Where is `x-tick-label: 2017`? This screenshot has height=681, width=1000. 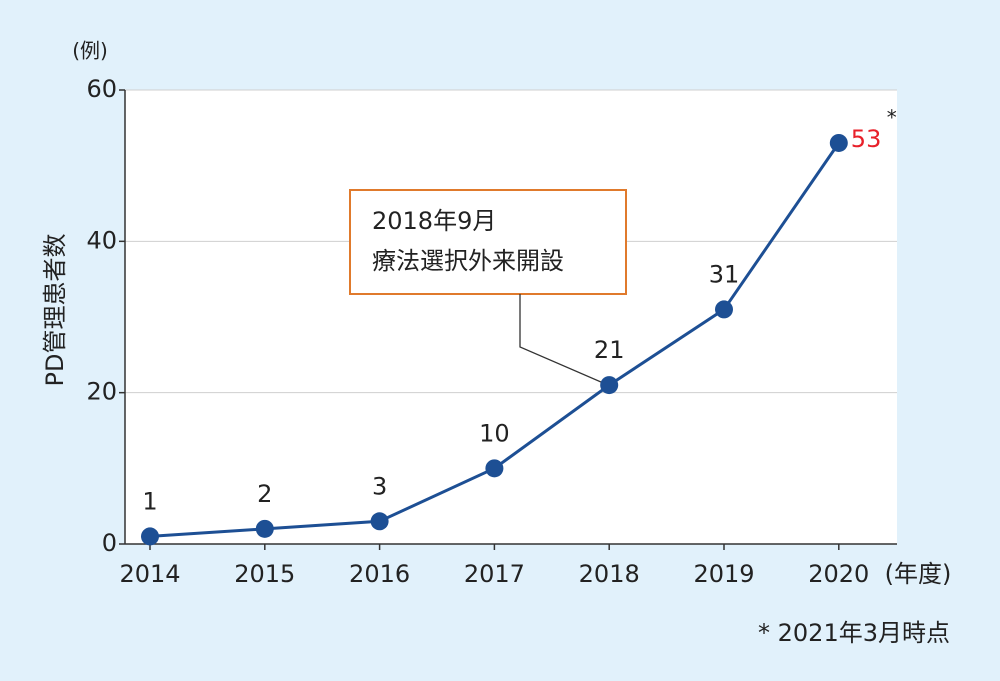
x-tick-label: 2017 is located at coordinates (494, 574).